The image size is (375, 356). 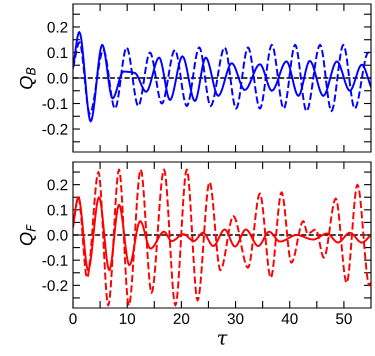 I want to click on x-tick-label: 20, so click(x=182, y=318).